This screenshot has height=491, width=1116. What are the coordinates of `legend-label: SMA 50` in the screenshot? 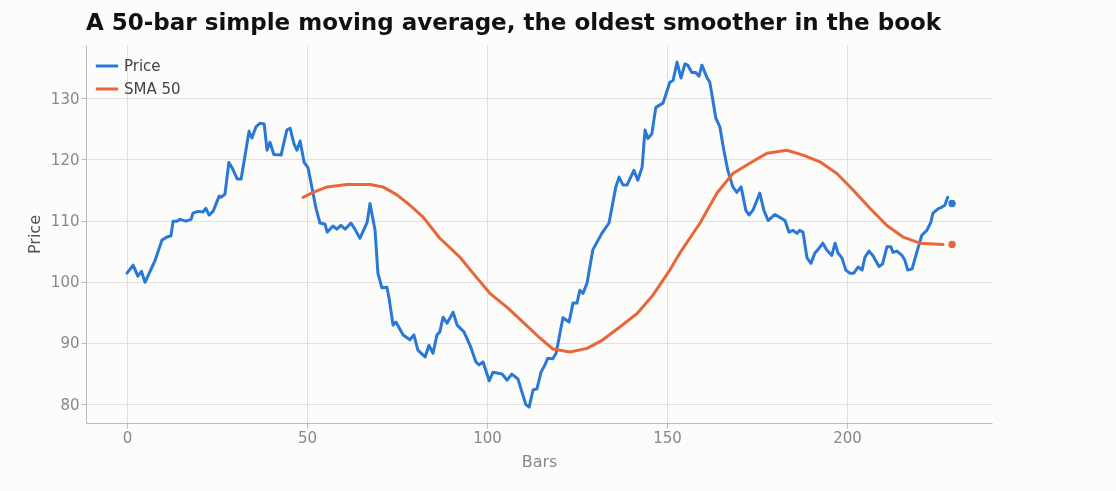 It's located at (152, 89).